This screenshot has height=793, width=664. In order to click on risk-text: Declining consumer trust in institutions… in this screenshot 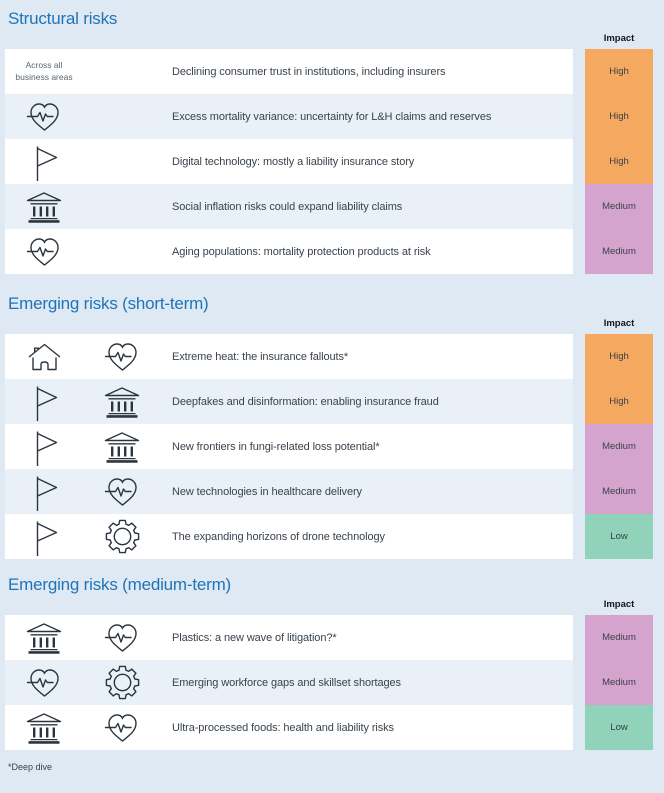, I will do `click(309, 71)`.